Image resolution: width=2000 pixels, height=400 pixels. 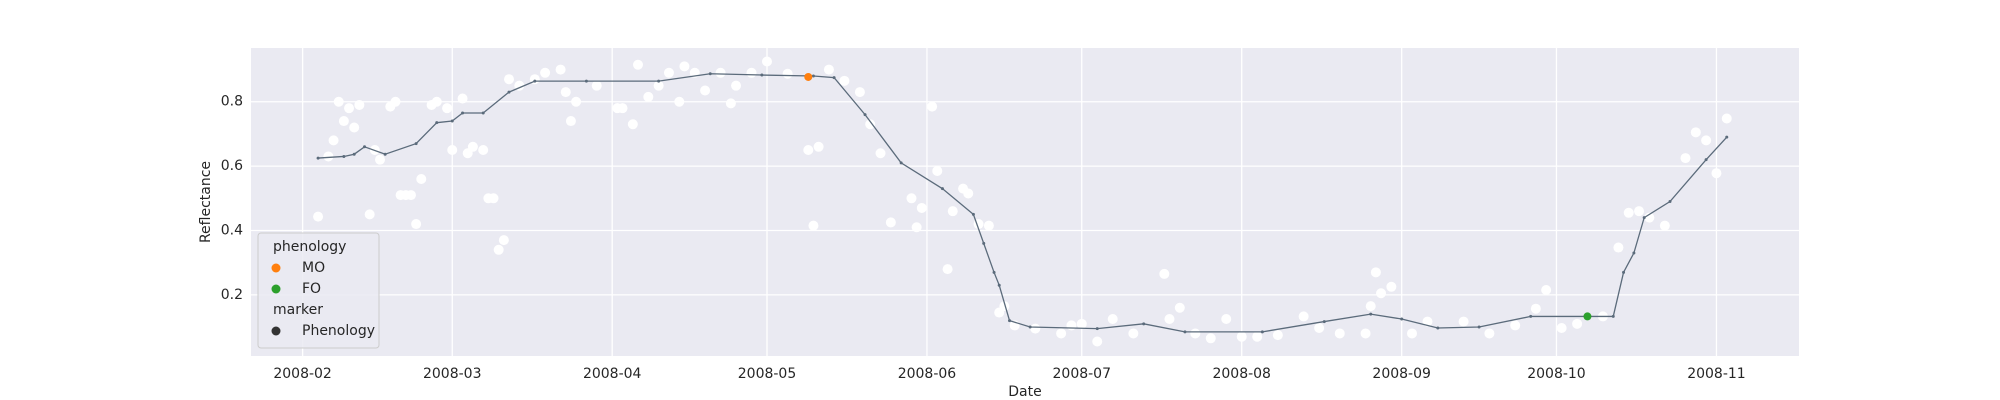 I want to click on y-tick-label: 0.2, so click(x=232, y=295).